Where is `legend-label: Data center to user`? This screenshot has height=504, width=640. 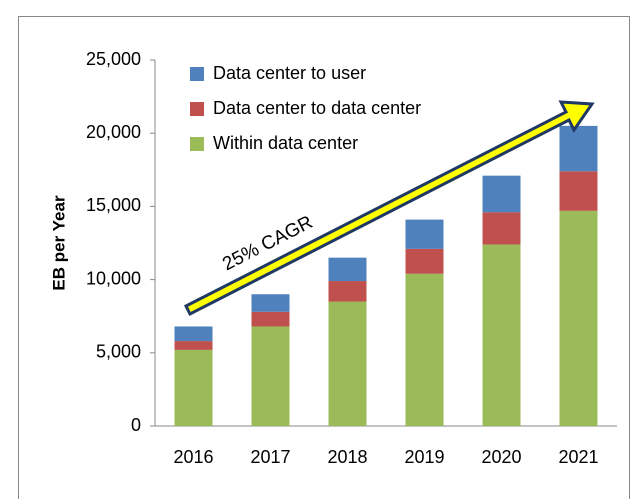 legend-label: Data center to user is located at coordinates (289, 73).